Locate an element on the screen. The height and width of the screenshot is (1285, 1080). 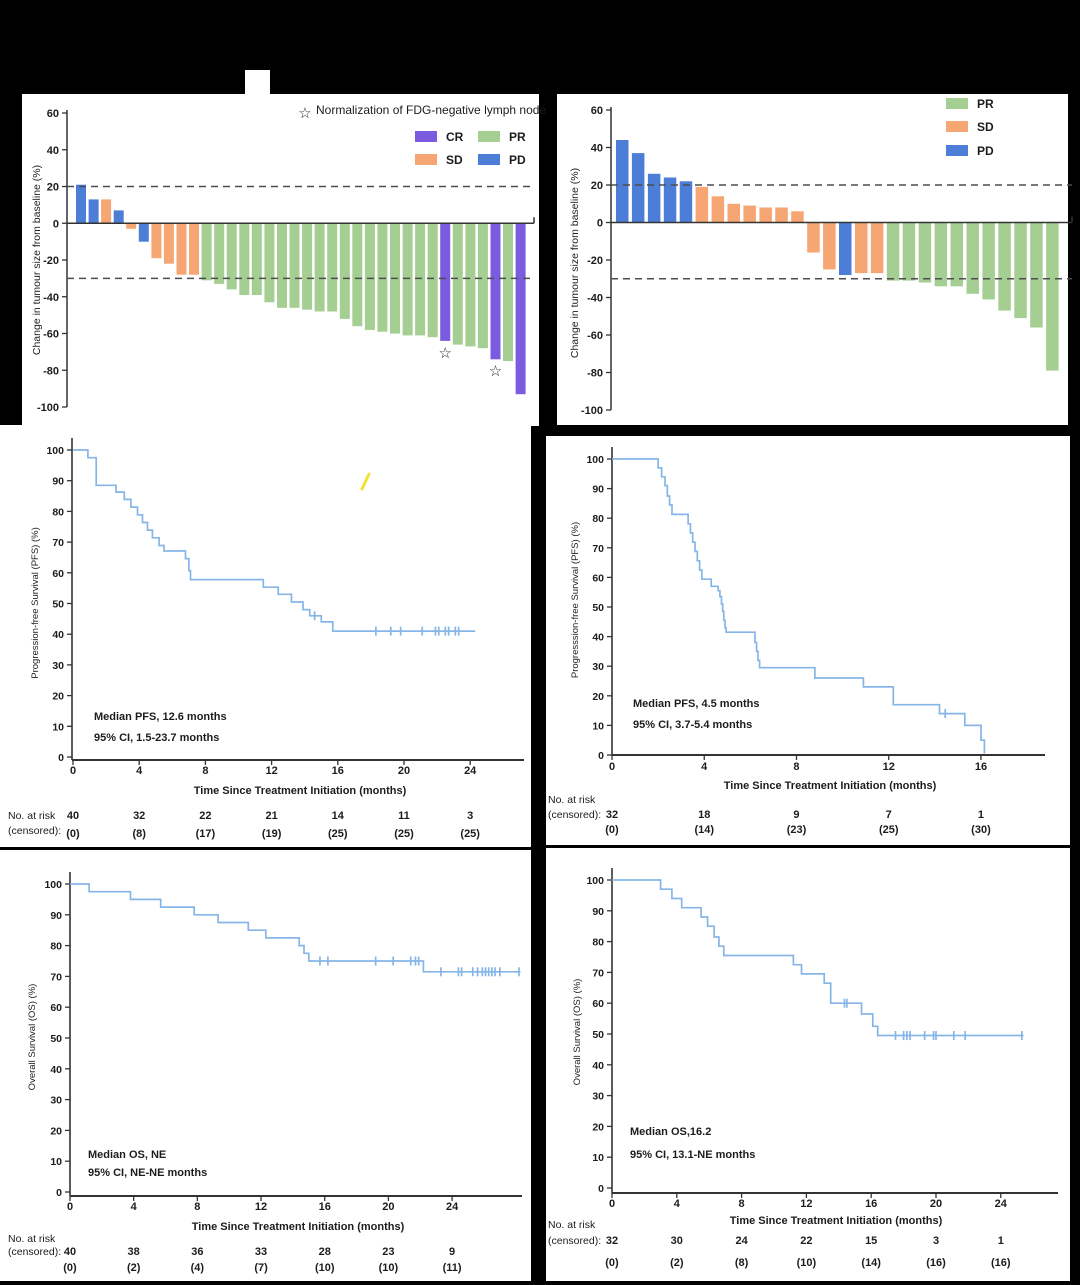
censored-count: (30) is located at coordinates (981, 830).